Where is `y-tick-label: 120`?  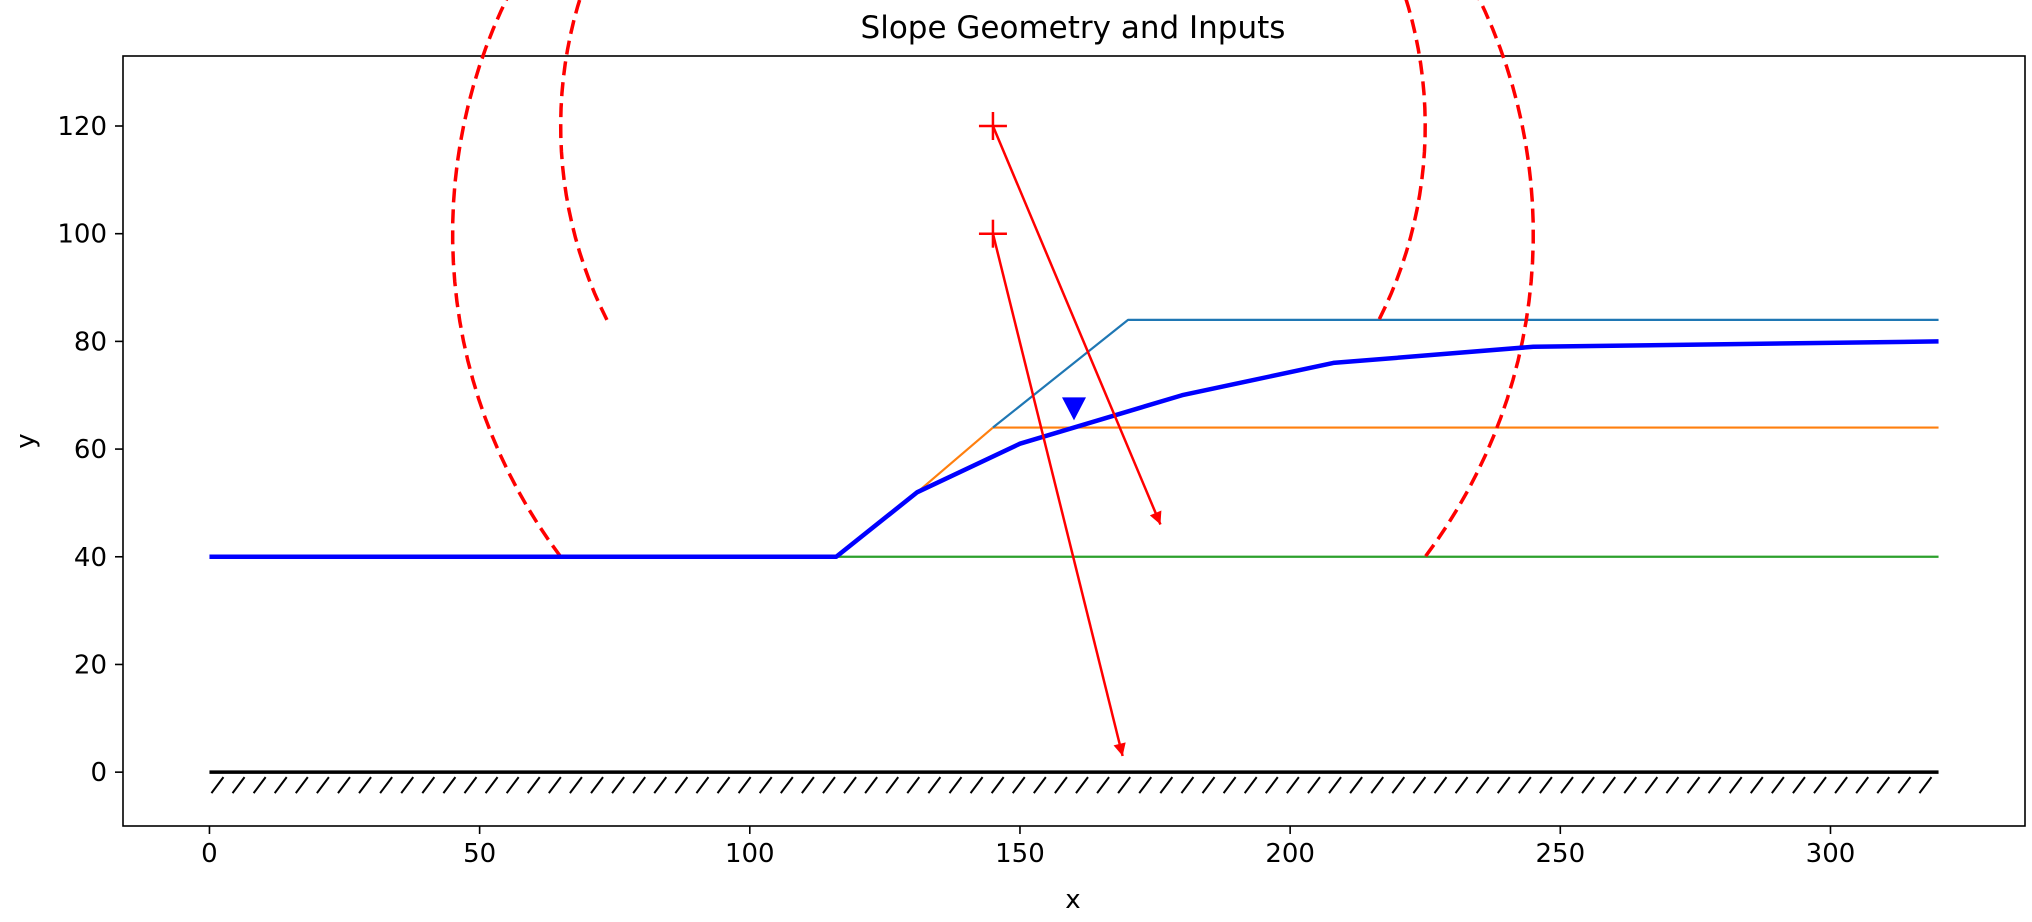
y-tick-label: 120 is located at coordinates (82, 127).